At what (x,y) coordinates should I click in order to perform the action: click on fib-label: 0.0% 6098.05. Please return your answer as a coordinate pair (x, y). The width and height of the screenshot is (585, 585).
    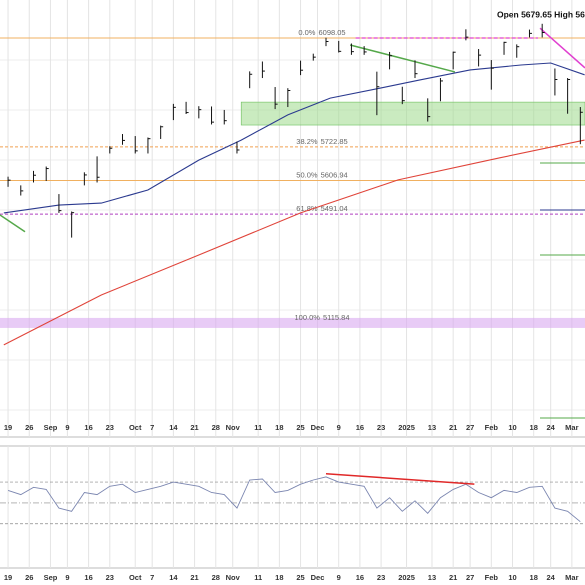
    Looking at the image, I should click on (321, 32).